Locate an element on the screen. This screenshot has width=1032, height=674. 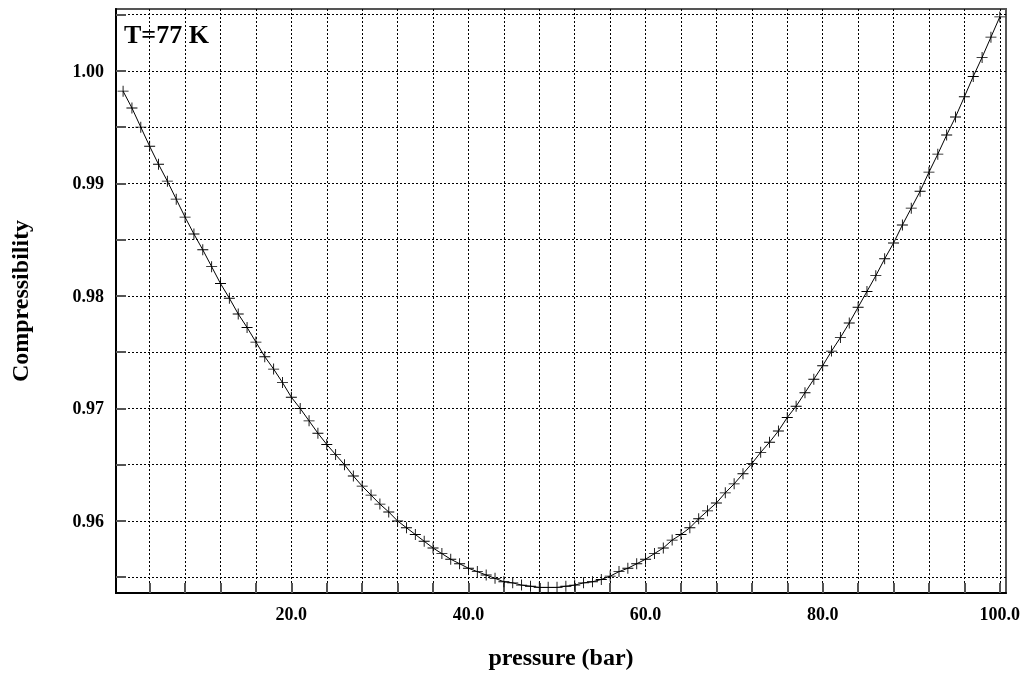
y-axis-title: Compressibility is located at coordinates (20, 301).